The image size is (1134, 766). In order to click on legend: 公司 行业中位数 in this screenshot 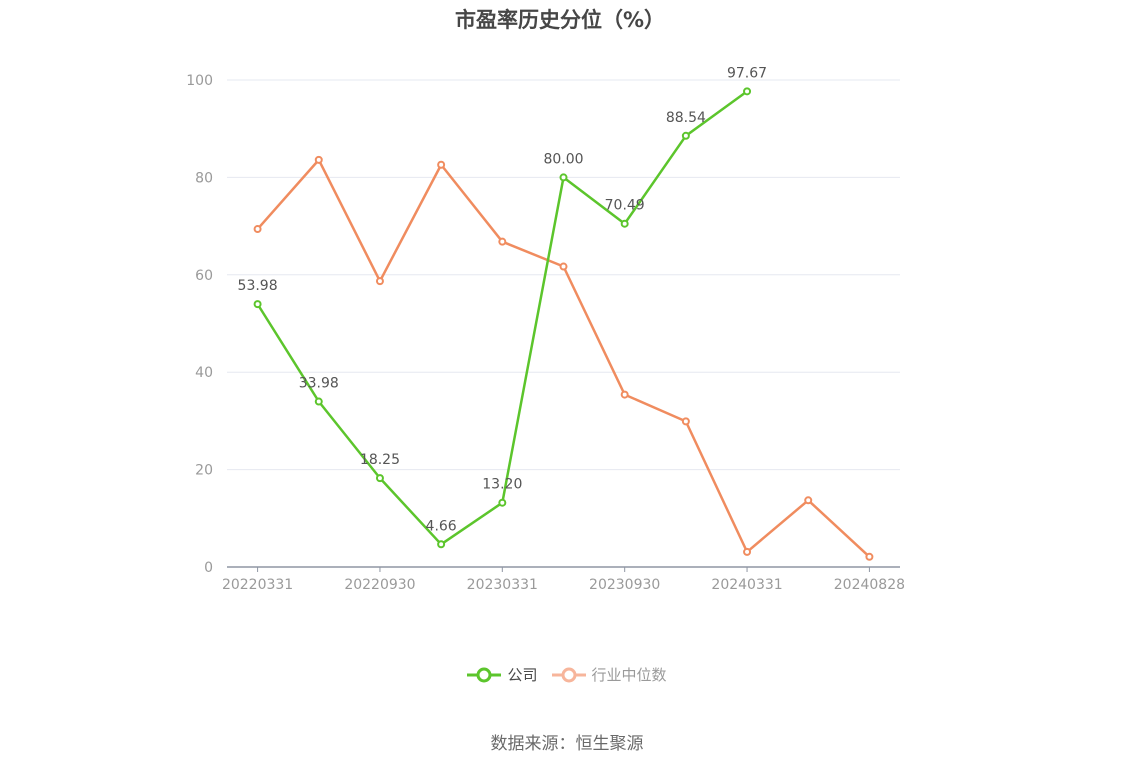, I will do `click(567, 674)`.